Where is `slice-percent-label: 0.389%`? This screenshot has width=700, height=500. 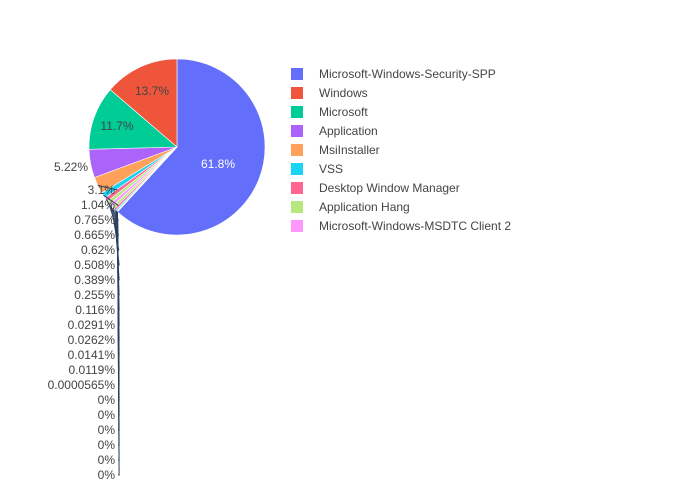 slice-percent-label: 0.389% is located at coordinates (94, 280).